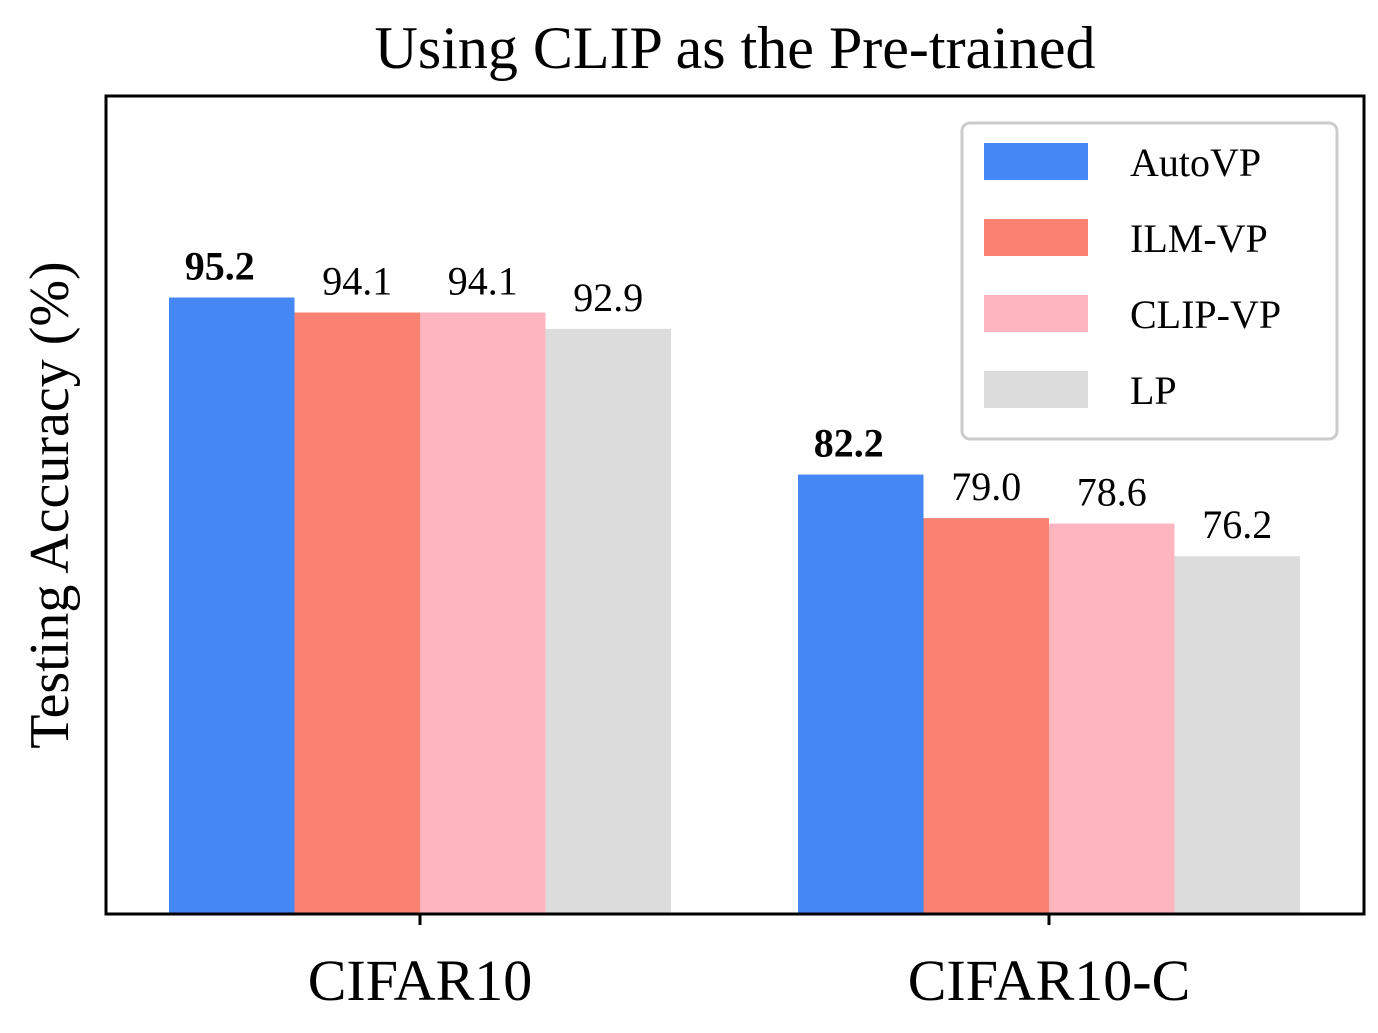  I want to click on x-tick-label: CIFAR10, so click(420, 980).